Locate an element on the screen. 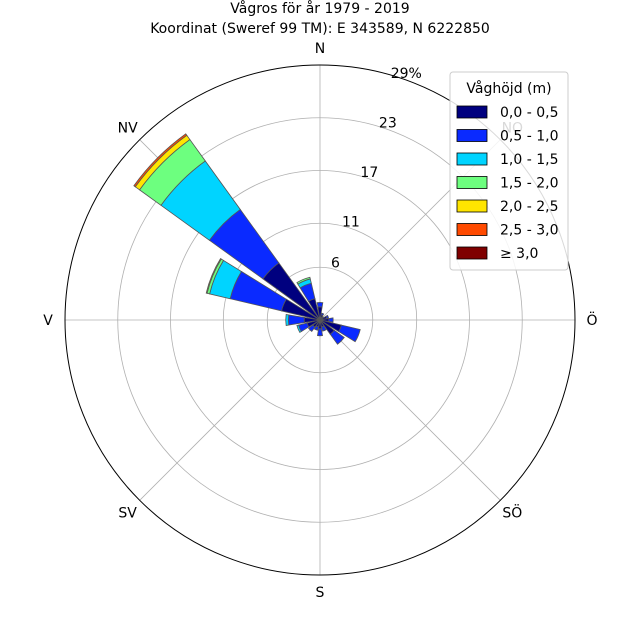 The width and height of the screenshot is (640, 640). radial-tick-label: 6 is located at coordinates (335, 264).